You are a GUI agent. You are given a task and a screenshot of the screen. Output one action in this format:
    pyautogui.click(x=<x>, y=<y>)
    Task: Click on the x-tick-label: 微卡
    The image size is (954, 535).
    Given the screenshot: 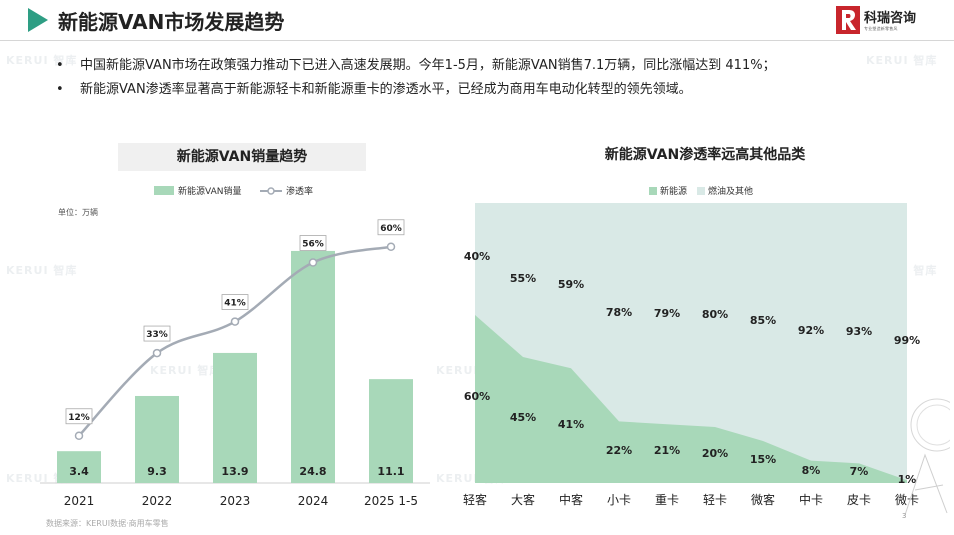 What is the action you would take?
    pyautogui.click(x=907, y=500)
    